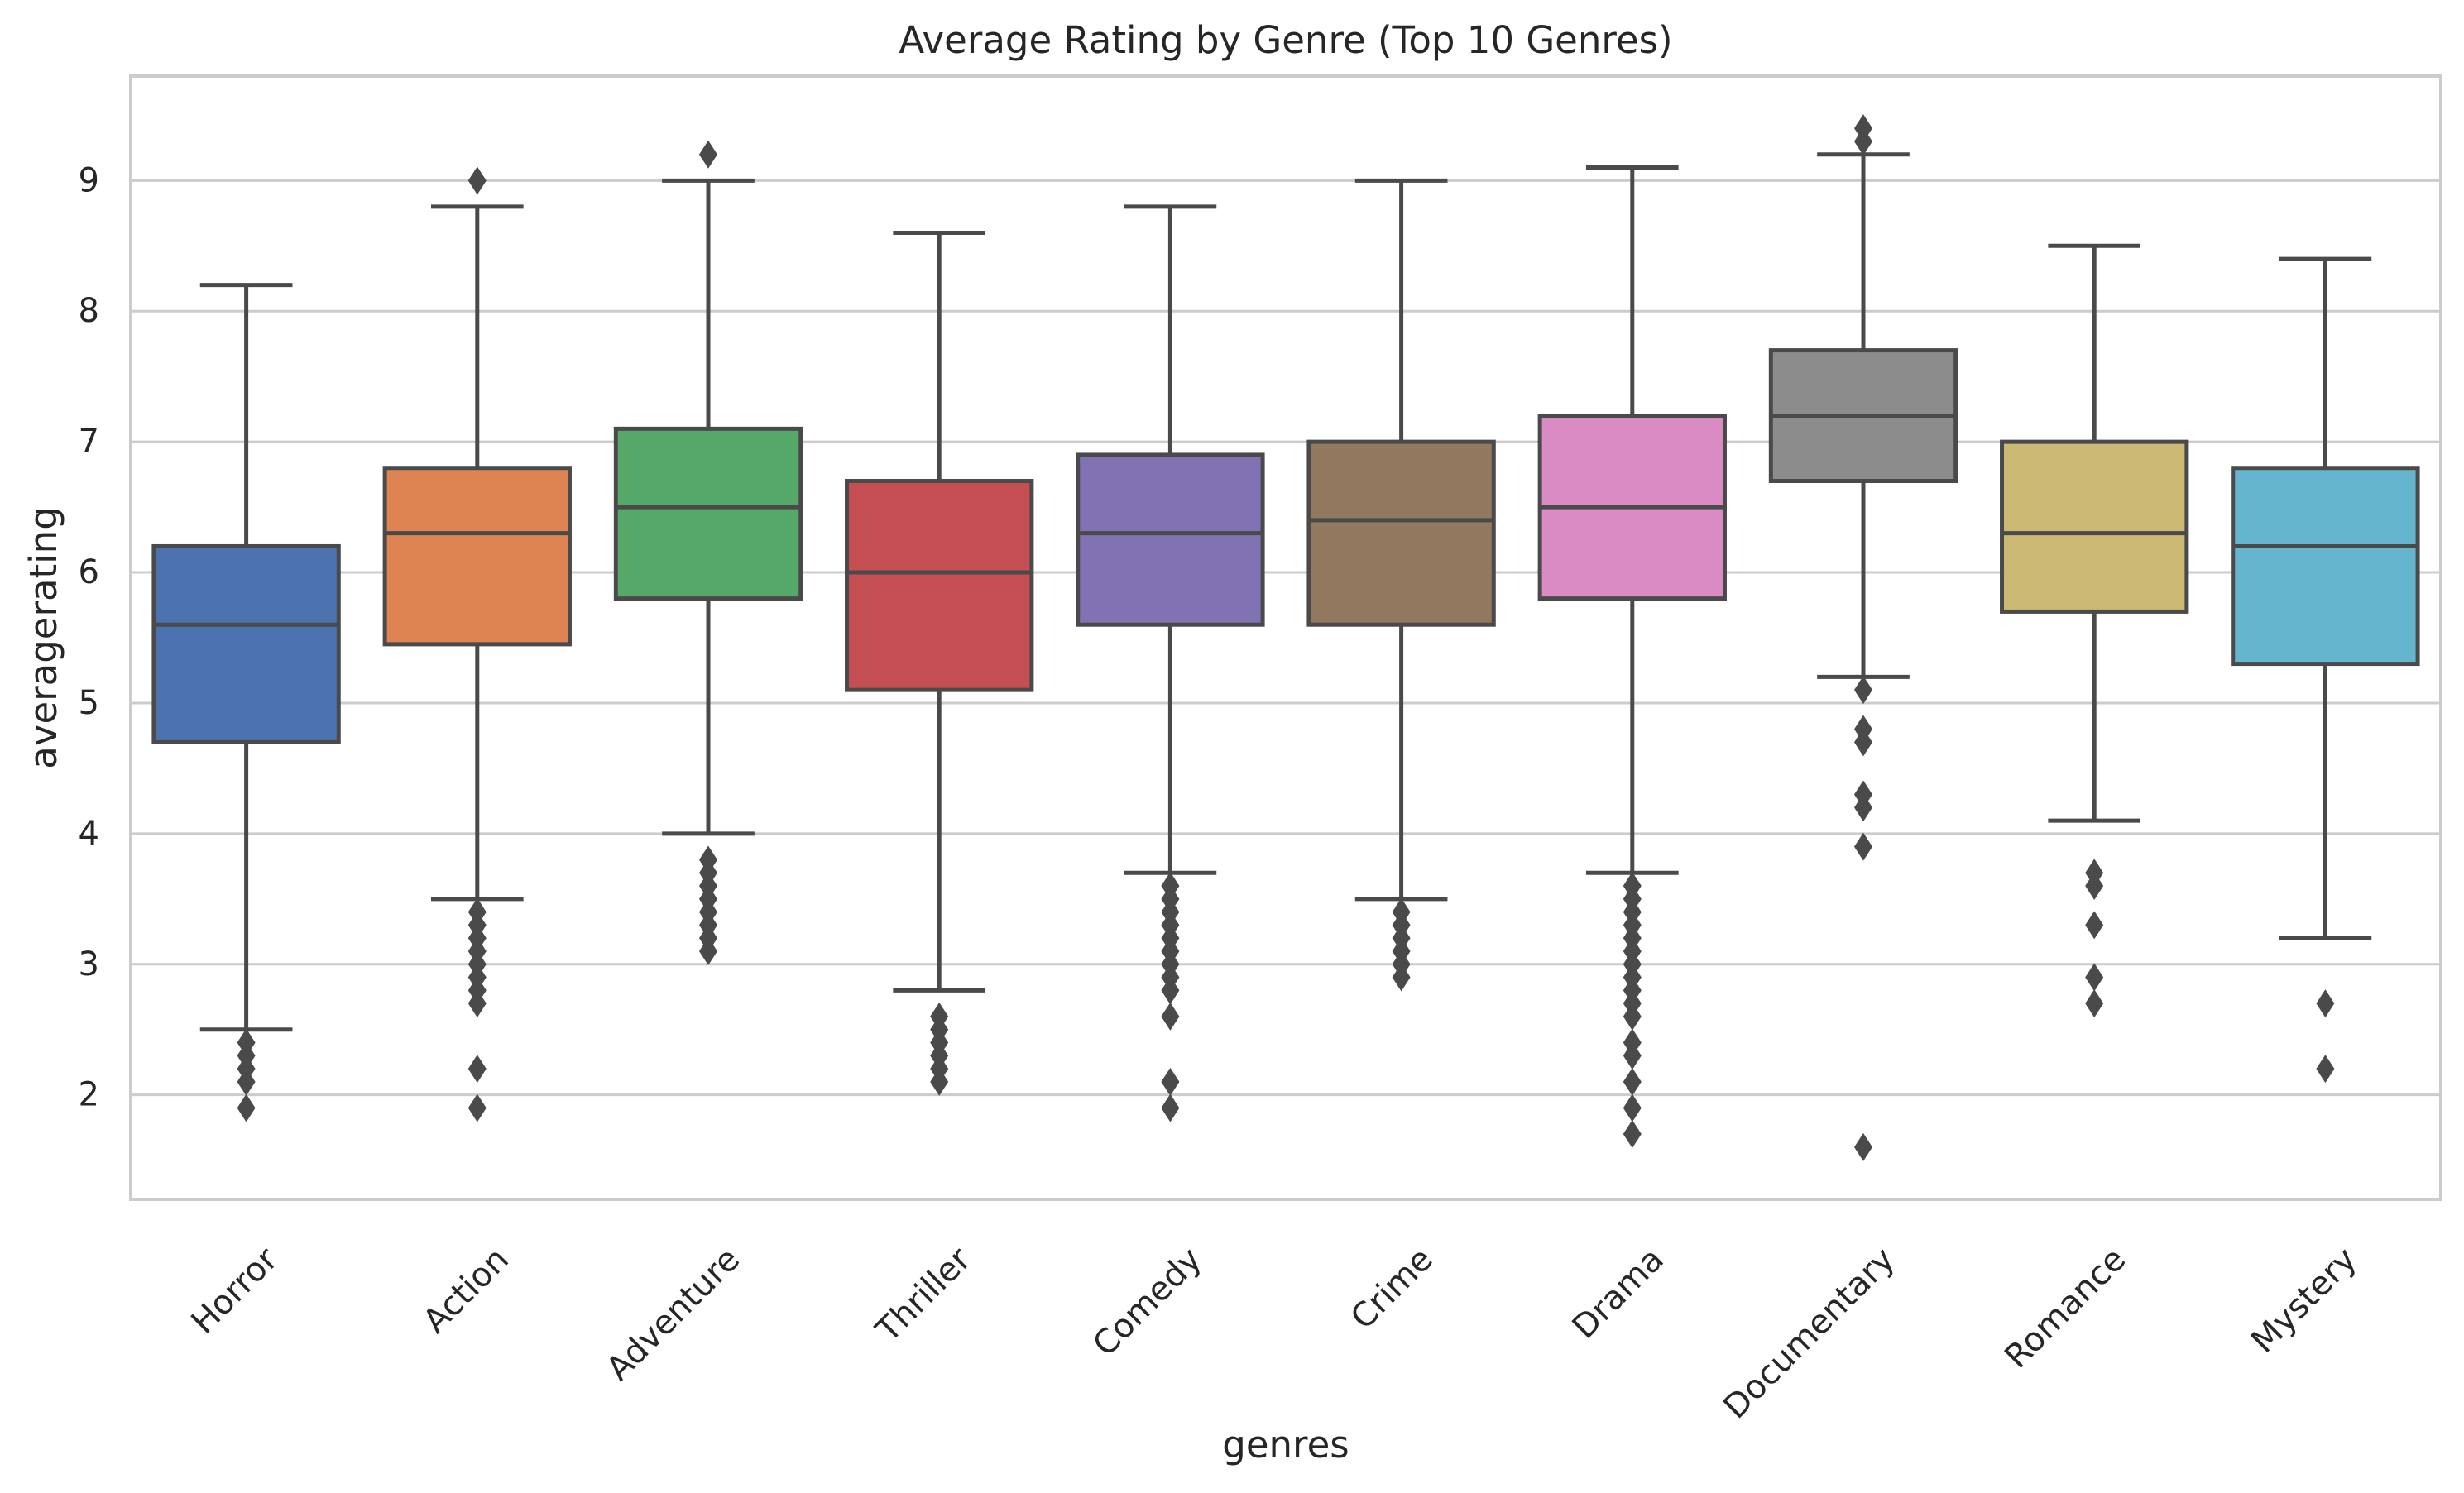  Describe the element at coordinates (1285, 40) in the screenshot. I see `chart-title: Average Rating by Genre (Top 10 Genres)` at that location.